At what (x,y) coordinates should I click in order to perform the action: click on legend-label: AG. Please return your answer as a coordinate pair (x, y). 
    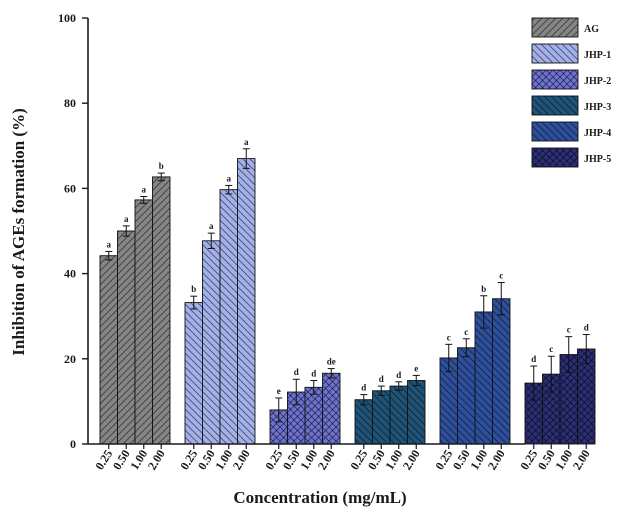
    Looking at the image, I should click on (591, 29).